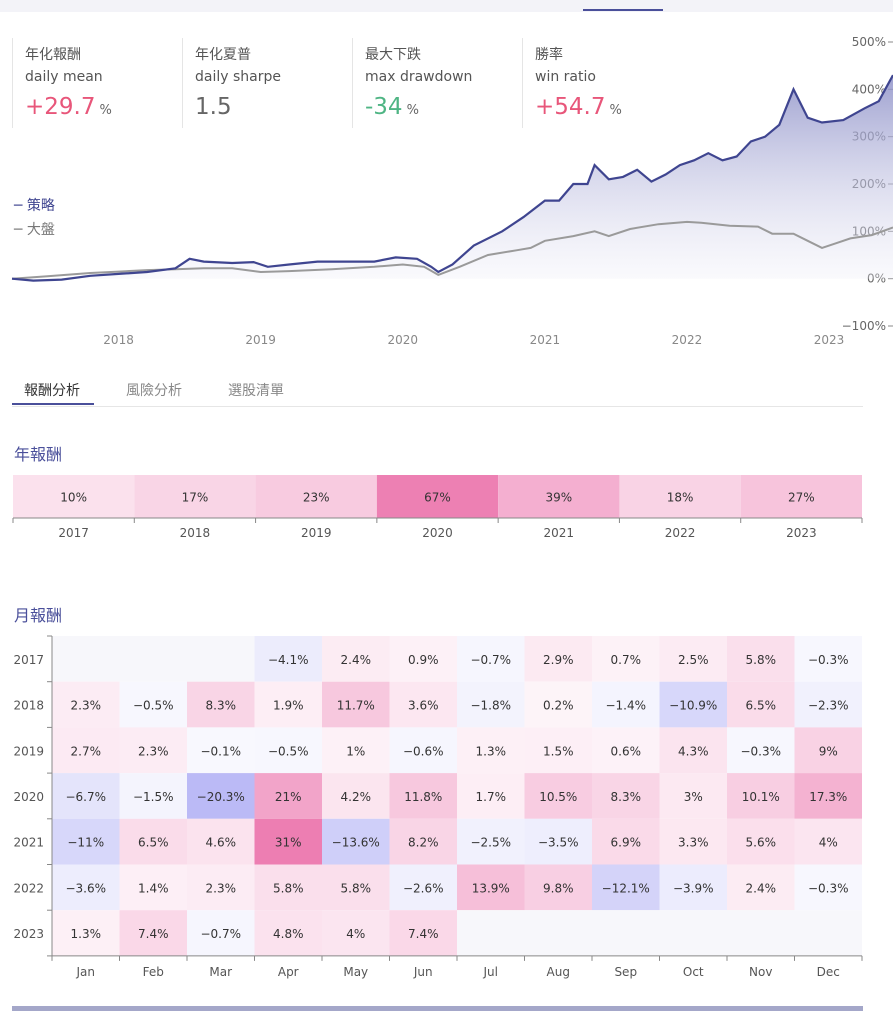 The width and height of the screenshot is (893, 1024). What do you see at coordinates (423, 843) in the screenshot?
I see `month-cell-label: 8.2%` at bounding box center [423, 843].